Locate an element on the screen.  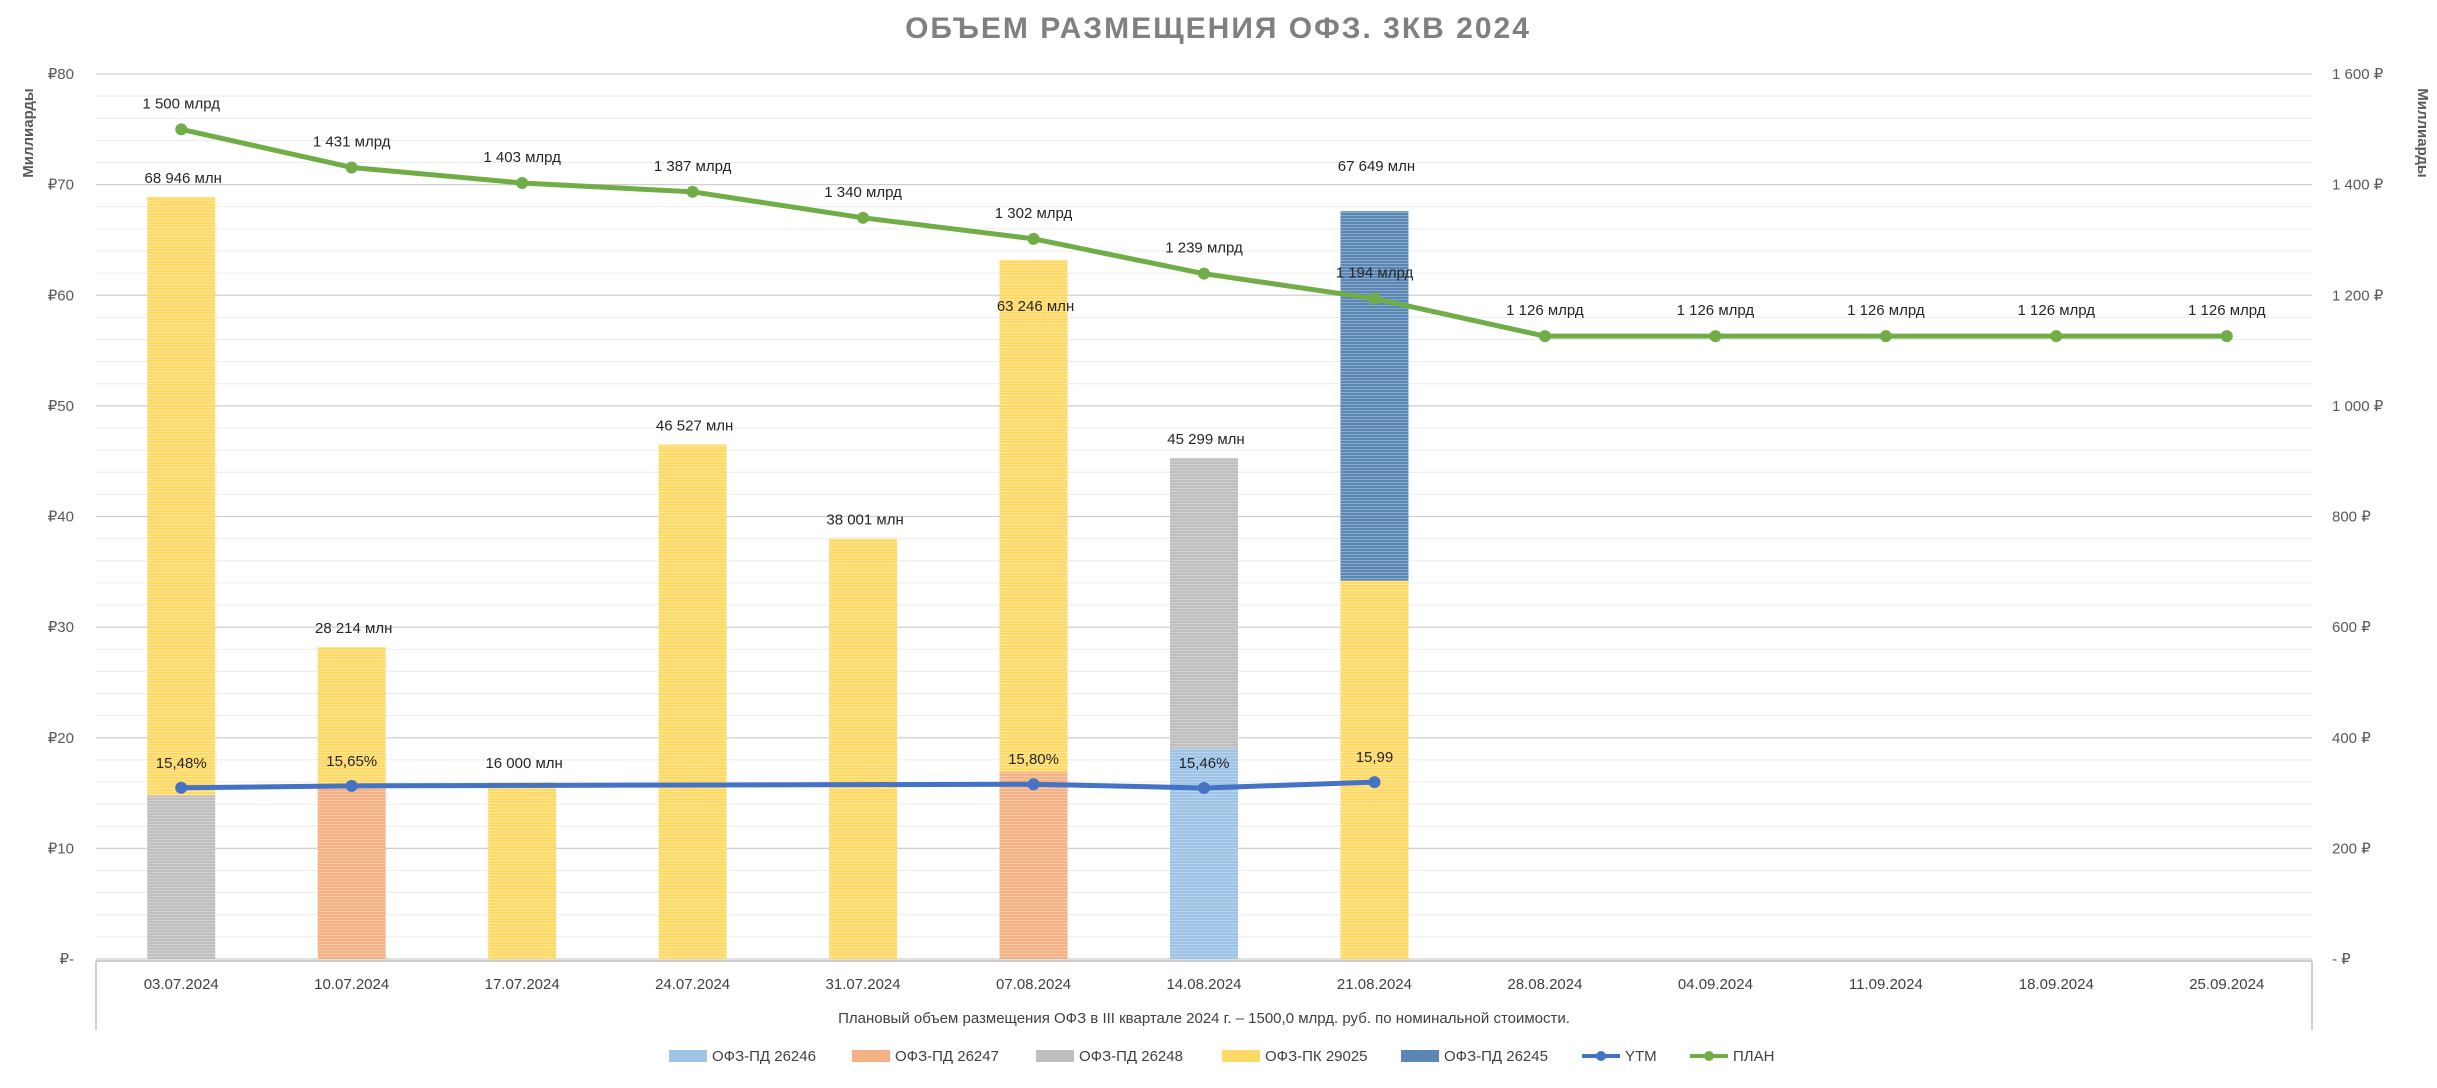
bar-total-label: 28 214 млн is located at coordinates (353, 628).